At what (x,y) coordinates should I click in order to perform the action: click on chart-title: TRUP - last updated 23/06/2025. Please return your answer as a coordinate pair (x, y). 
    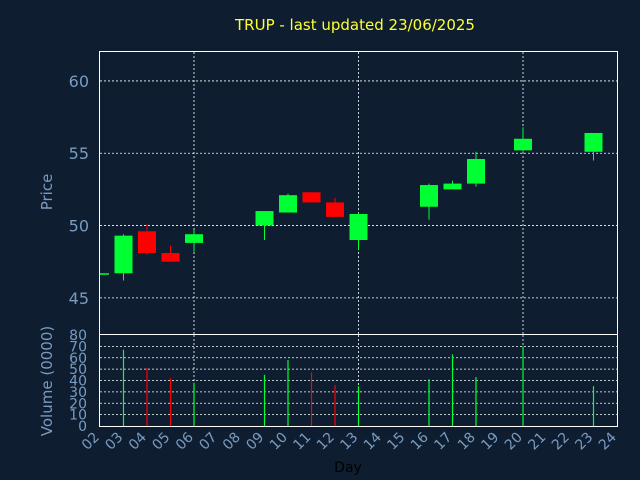
    Looking at the image, I should click on (354, 25).